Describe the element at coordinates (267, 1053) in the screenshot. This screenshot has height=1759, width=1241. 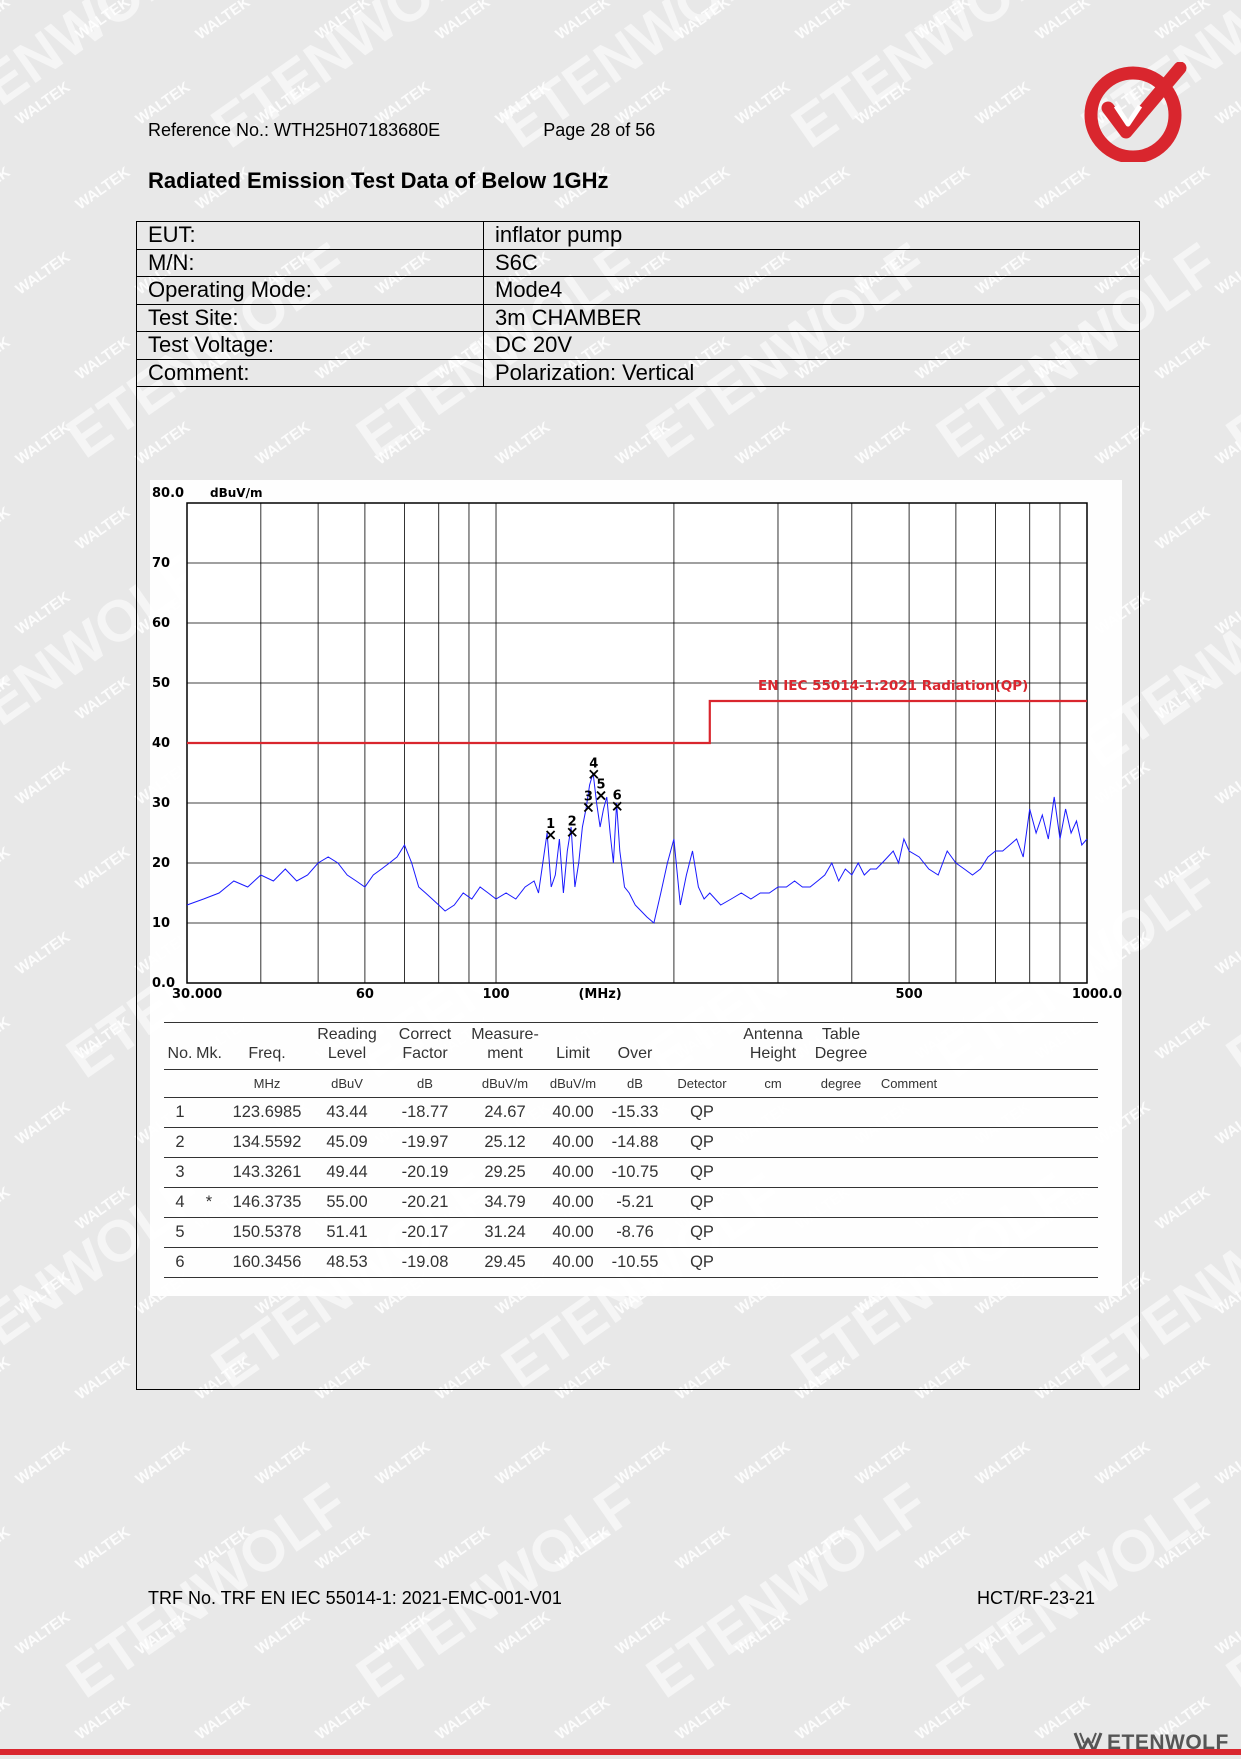
I see `results-header-line2: Freq.` at that location.